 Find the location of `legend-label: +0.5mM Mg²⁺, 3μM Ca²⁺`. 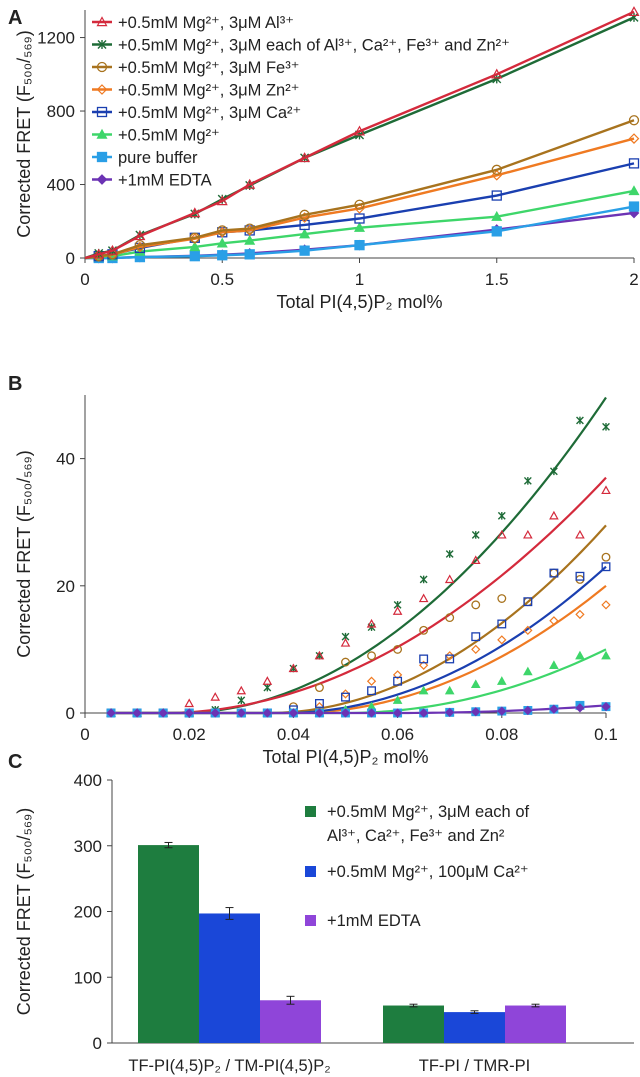

legend-label: +0.5mM Mg²⁺, 3μM Ca²⁺ is located at coordinates (209, 113).